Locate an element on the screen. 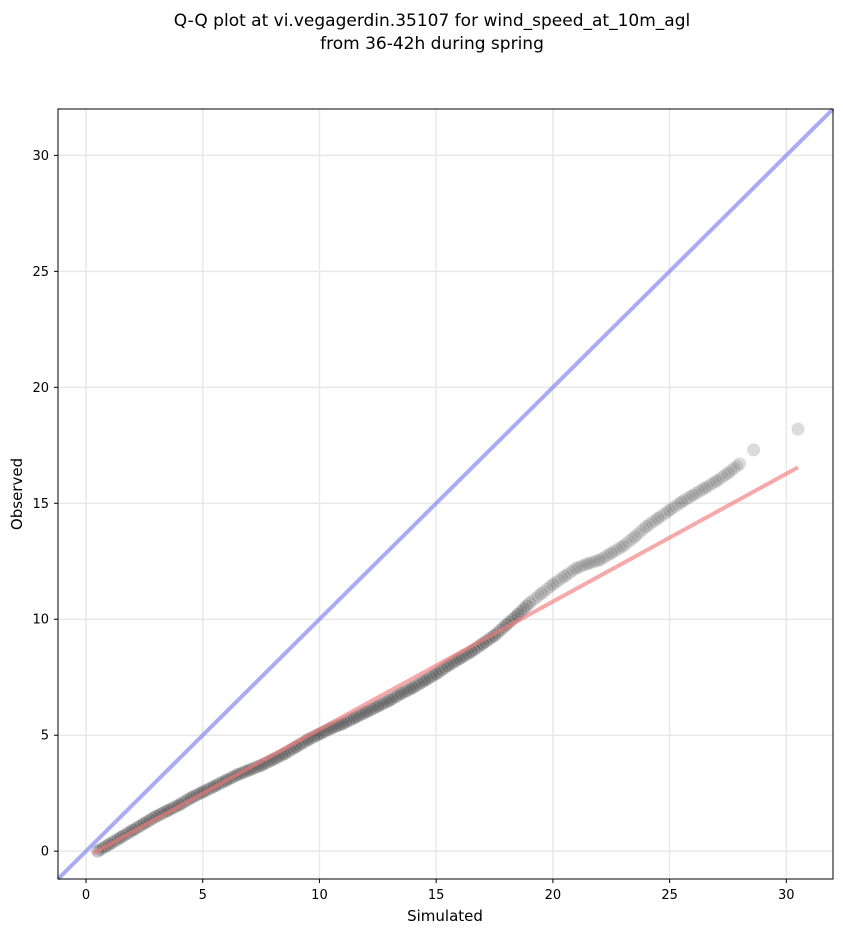  y-axis-ticks: 0 5 10 15 20 25 30 is located at coordinates (45, 504).